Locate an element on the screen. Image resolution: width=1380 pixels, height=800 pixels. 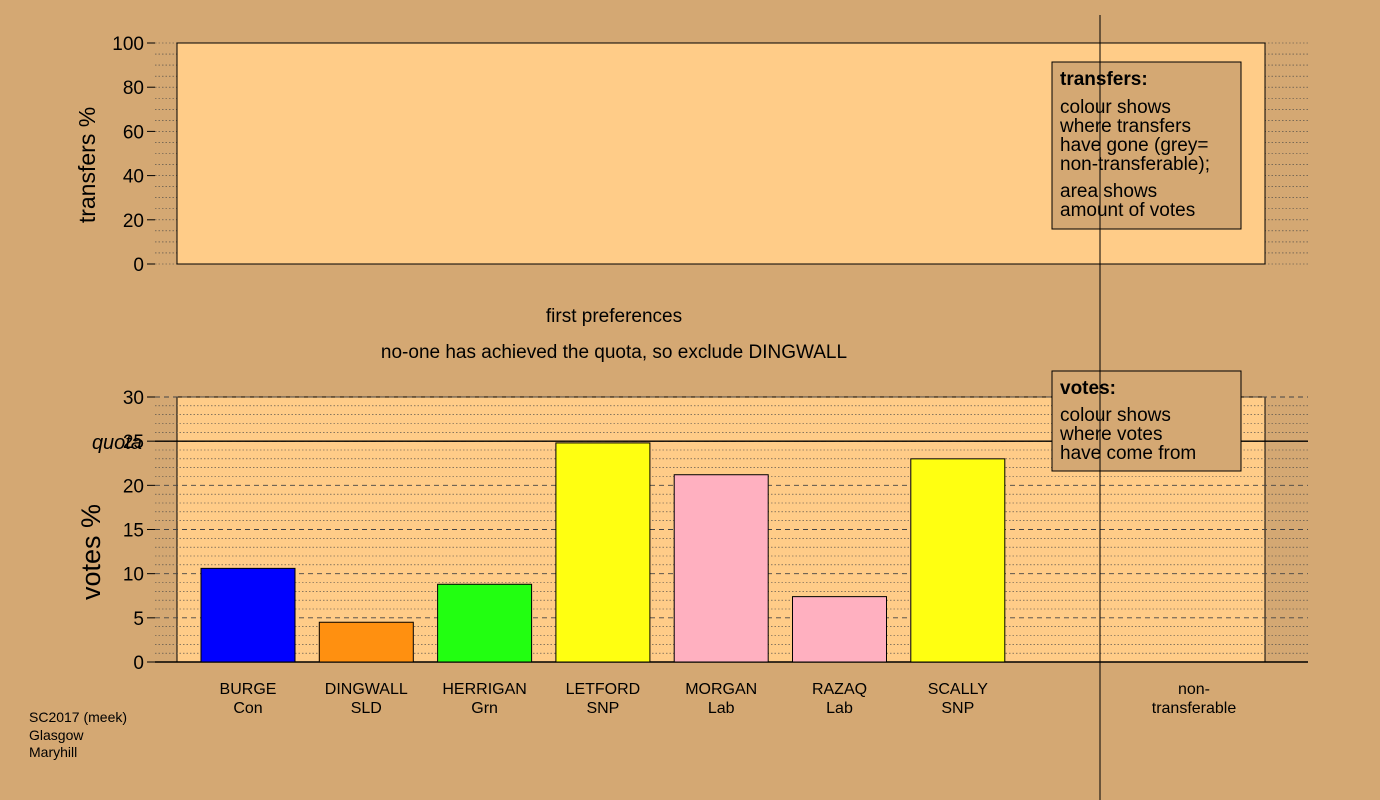
y-tick-label: 10 is located at coordinates (133, 575).